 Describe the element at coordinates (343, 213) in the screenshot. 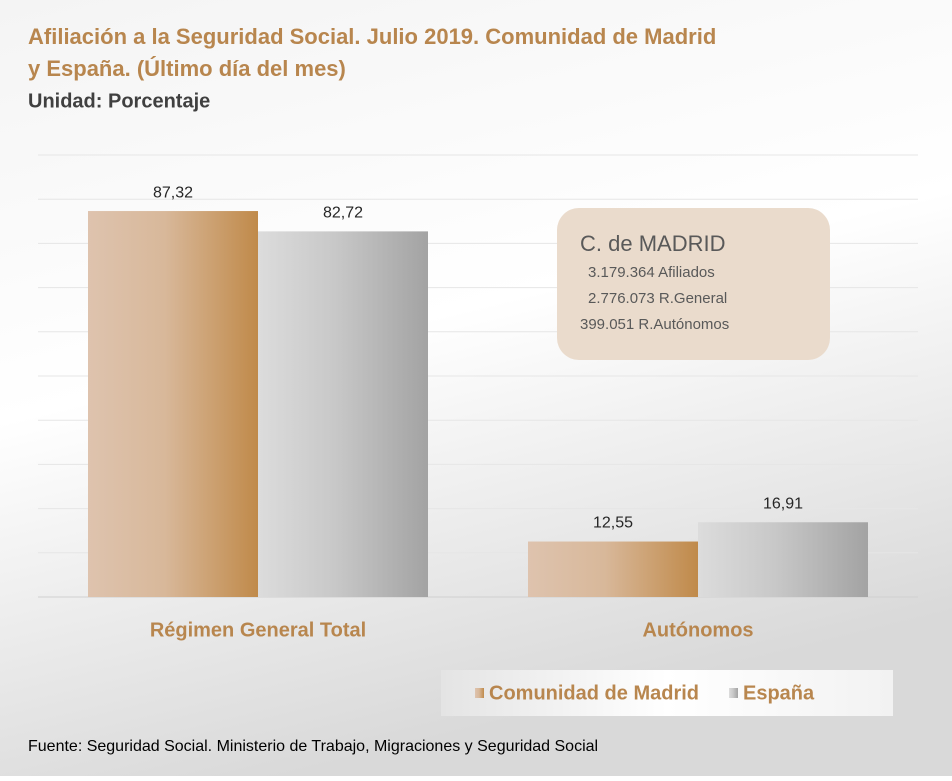

I see `data-label: 82,72` at that location.